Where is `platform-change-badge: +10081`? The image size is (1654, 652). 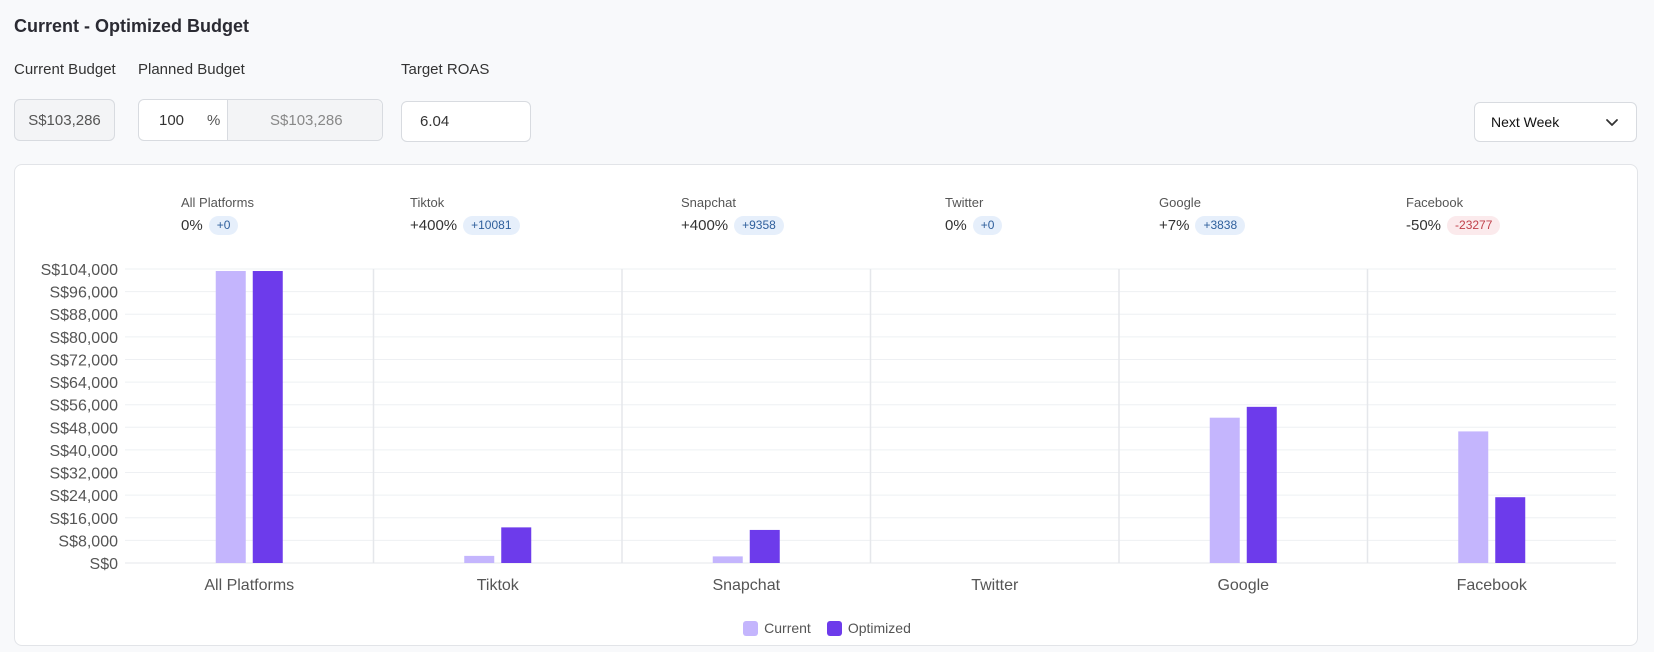 platform-change-badge: +10081 is located at coordinates (491, 225).